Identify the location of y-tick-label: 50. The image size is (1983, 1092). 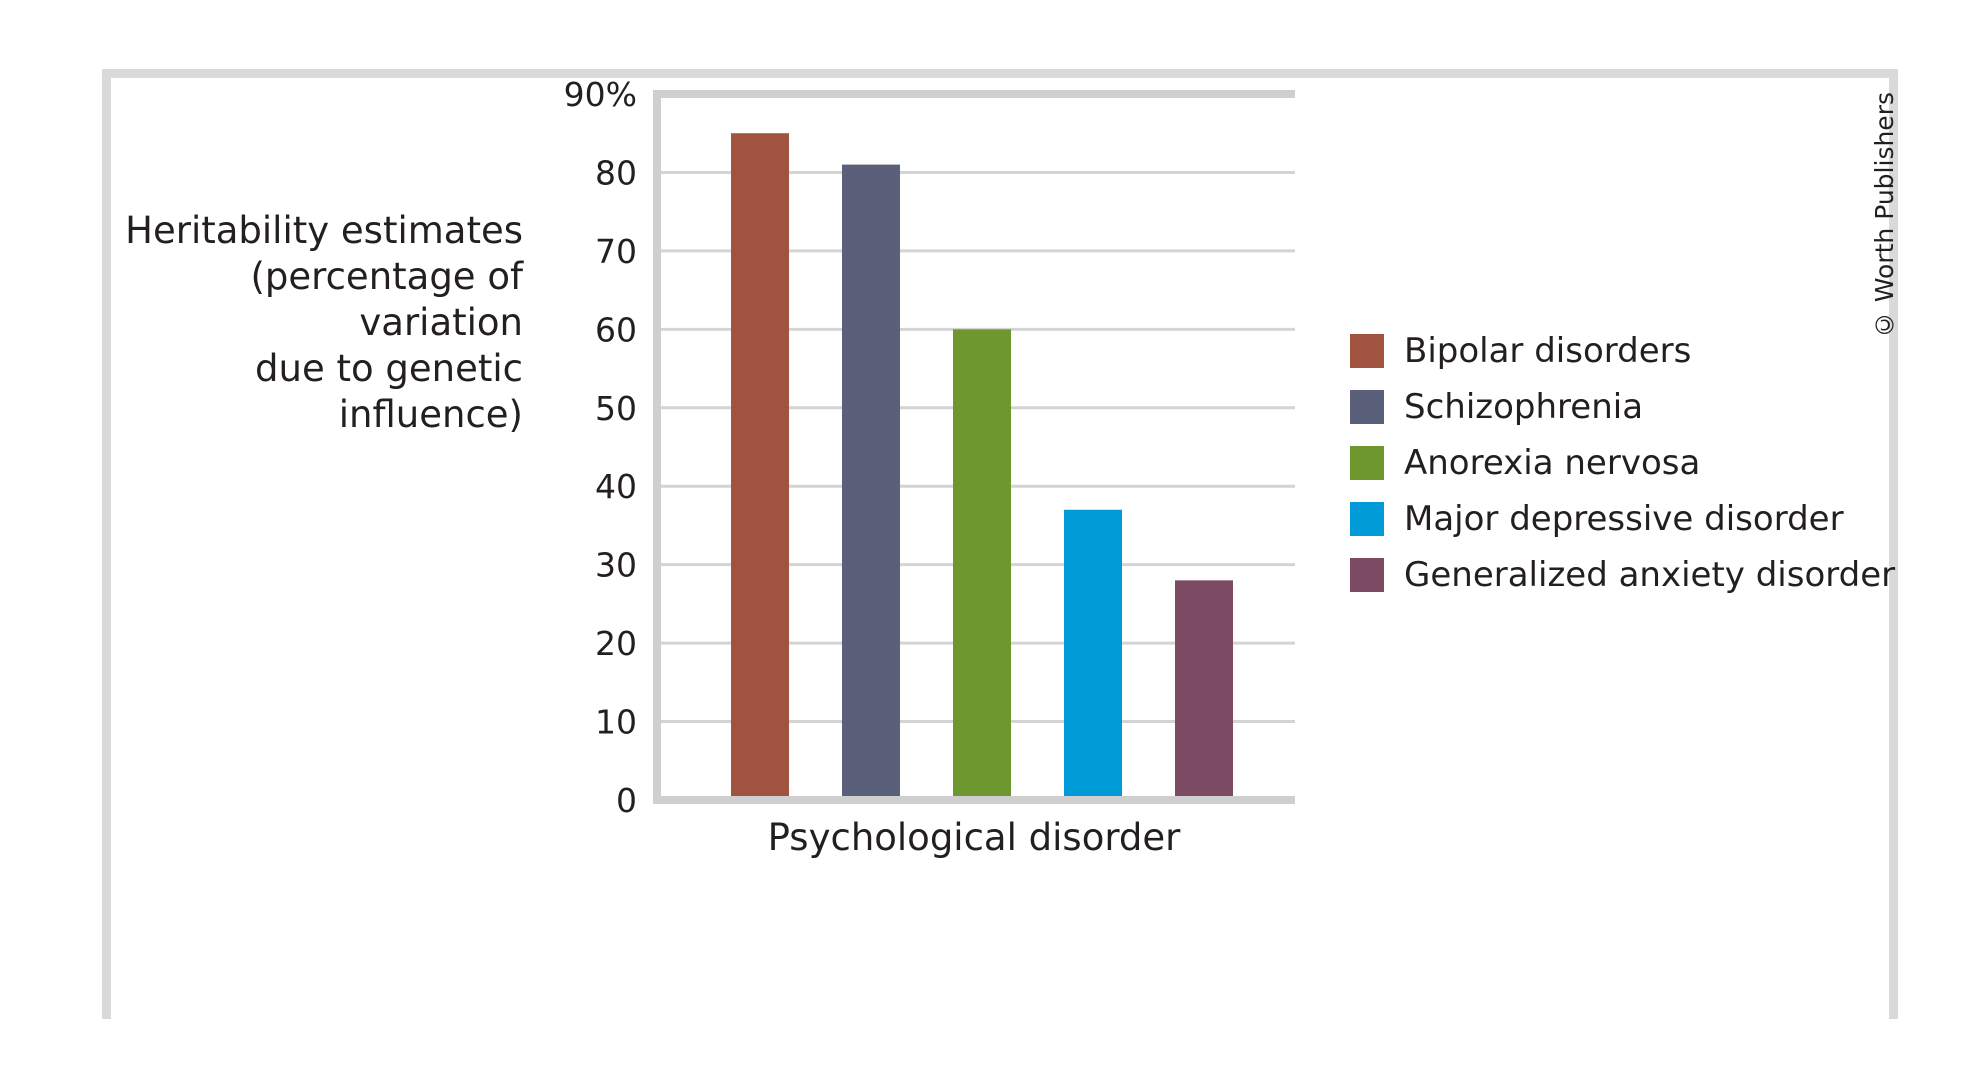
(616, 408).